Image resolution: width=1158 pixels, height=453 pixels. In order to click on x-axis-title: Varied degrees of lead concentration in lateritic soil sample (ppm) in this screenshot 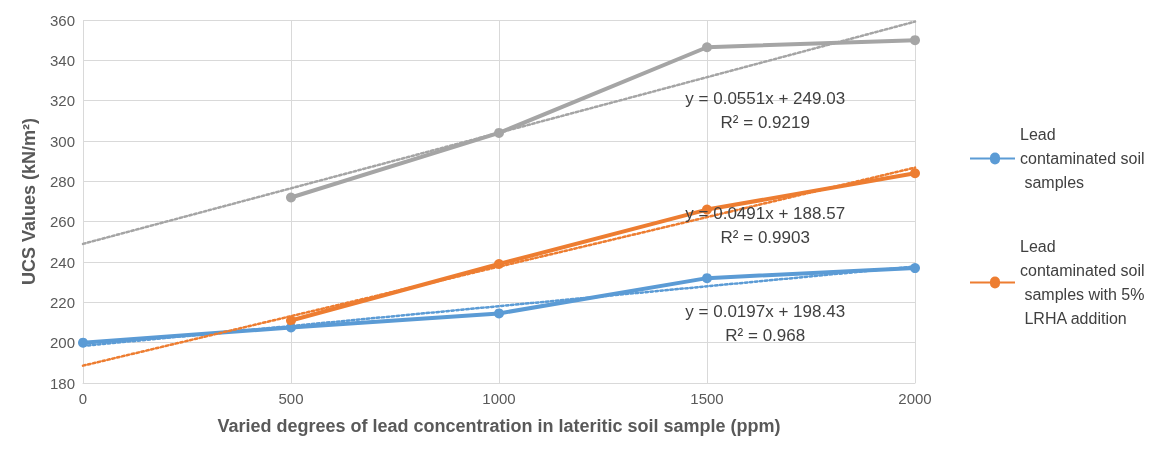, I will do `click(499, 426)`.